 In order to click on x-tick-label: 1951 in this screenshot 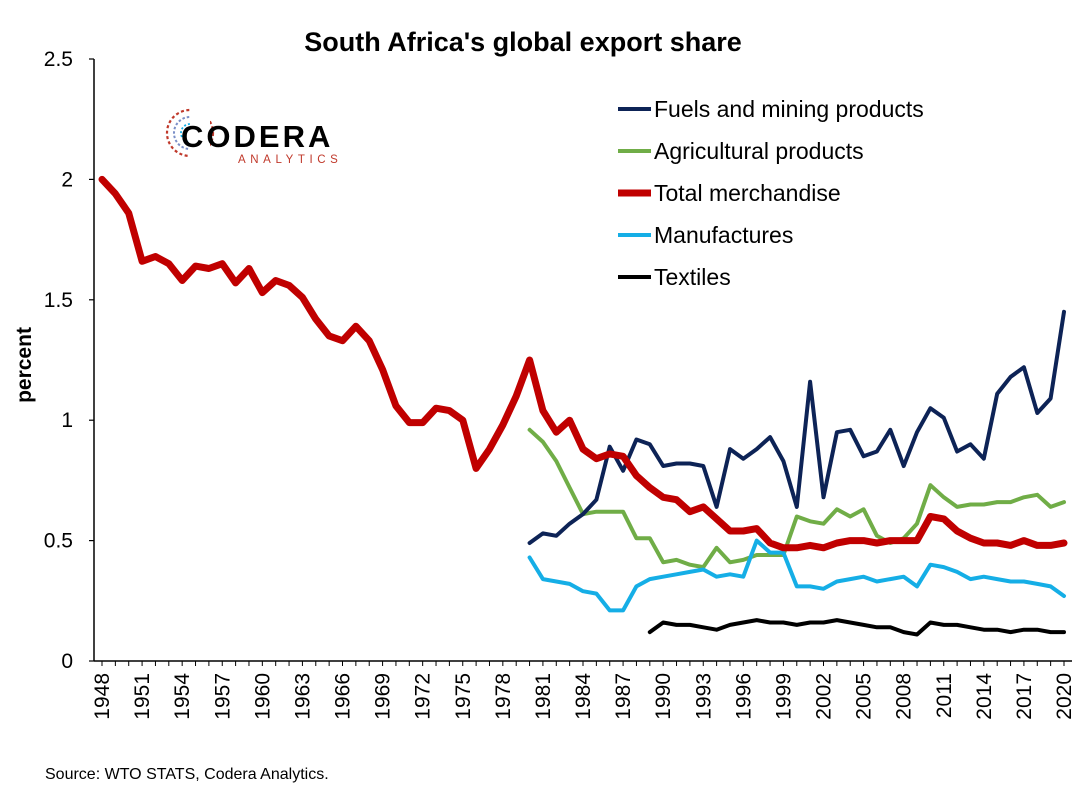, I will do `click(142, 696)`.